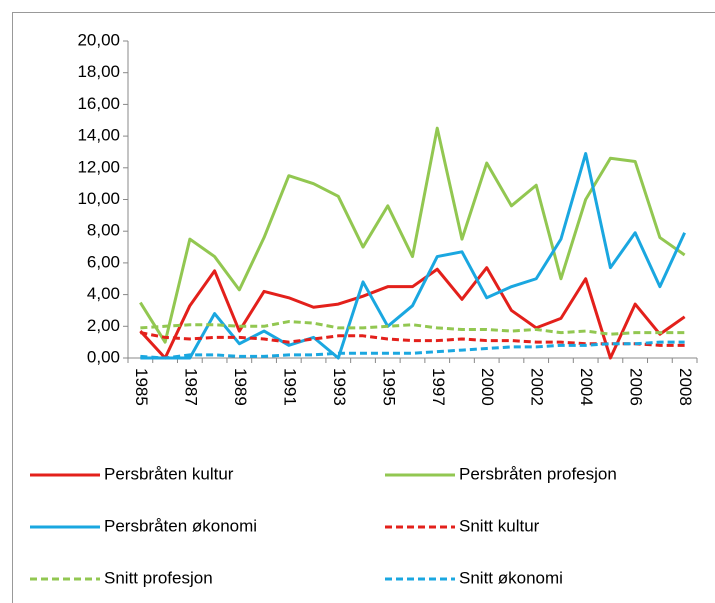 This screenshot has width=715, height=603. Describe the element at coordinates (190, 387) in the screenshot. I see `x-tick-label: 1987` at that location.